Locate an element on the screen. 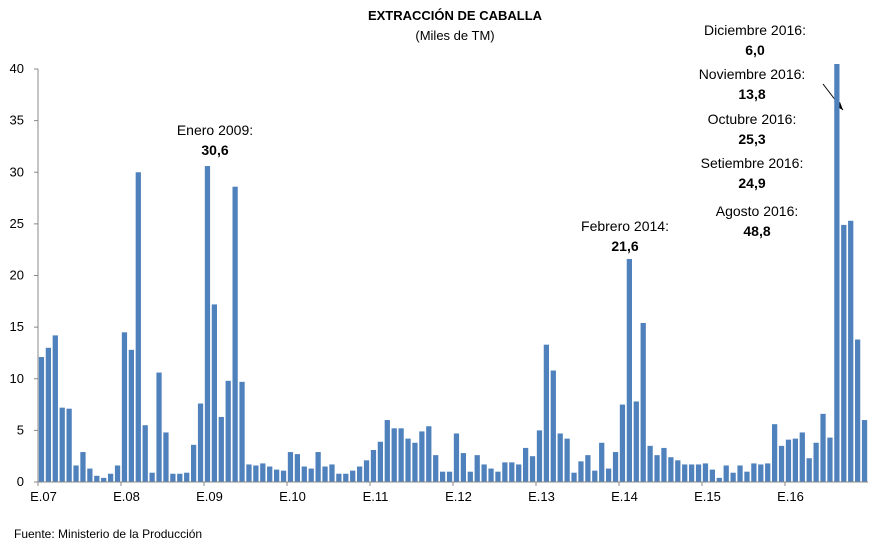  annotation-label: Noviembre 2016: is located at coordinates (752, 74).